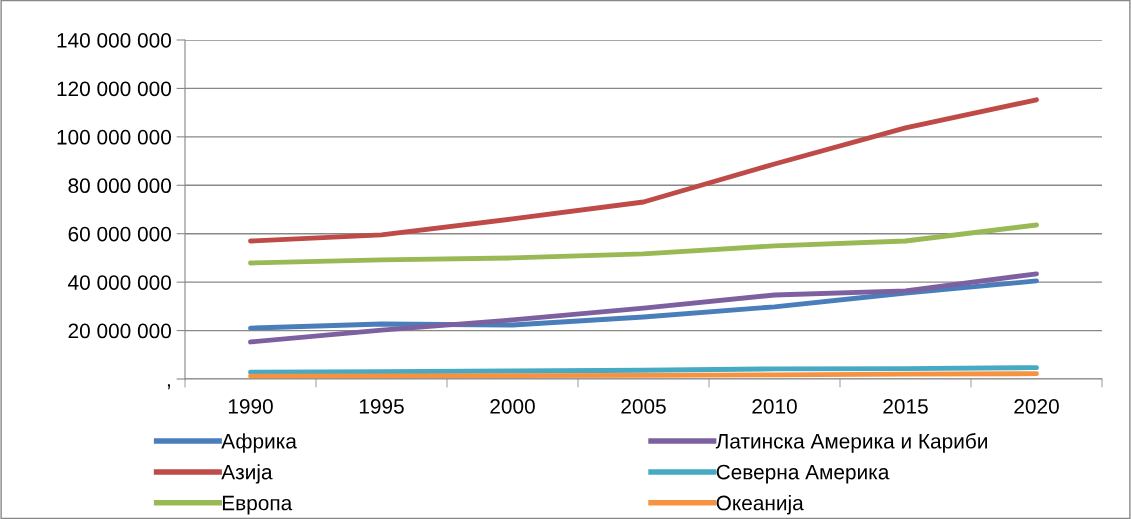 Image resolution: width=1131 pixels, height=519 pixels. Describe the element at coordinates (119, 331) in the screenshot. I see `y-tick-label: 20 000 000` at that location.